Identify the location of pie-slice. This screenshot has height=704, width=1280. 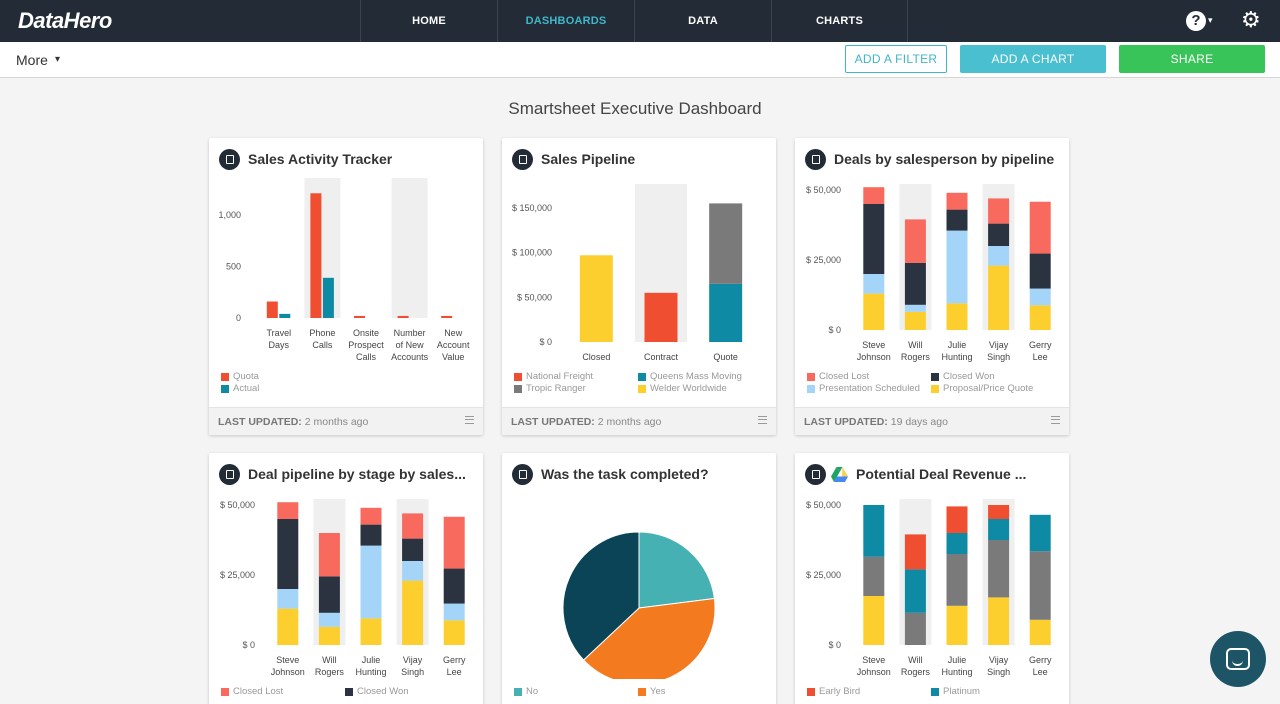
(601, 596).